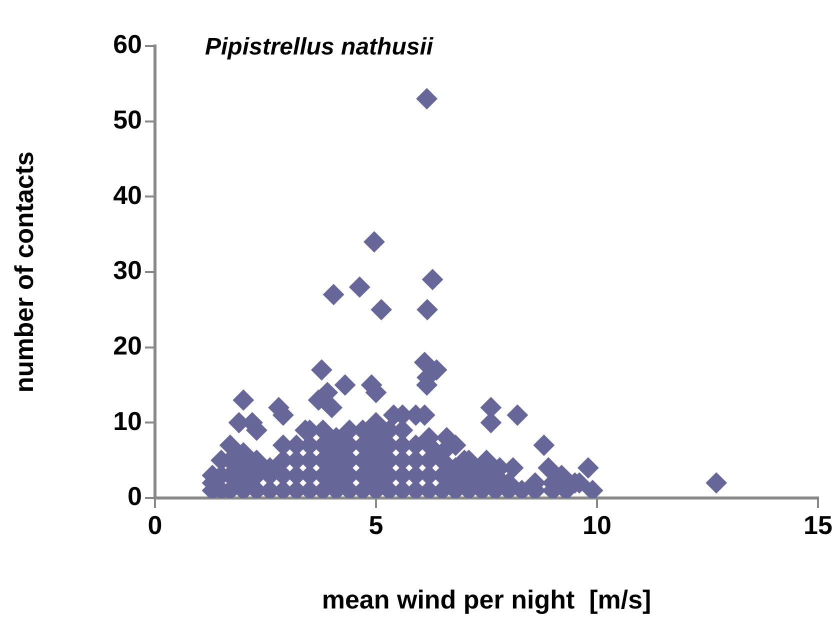 Image resolution: width=839 pixels, height=631 pixels. What do you see at coordinates (127, 345) in the screenshot?
I see `y-tick-label: 20` at bounding box center [127, 345].